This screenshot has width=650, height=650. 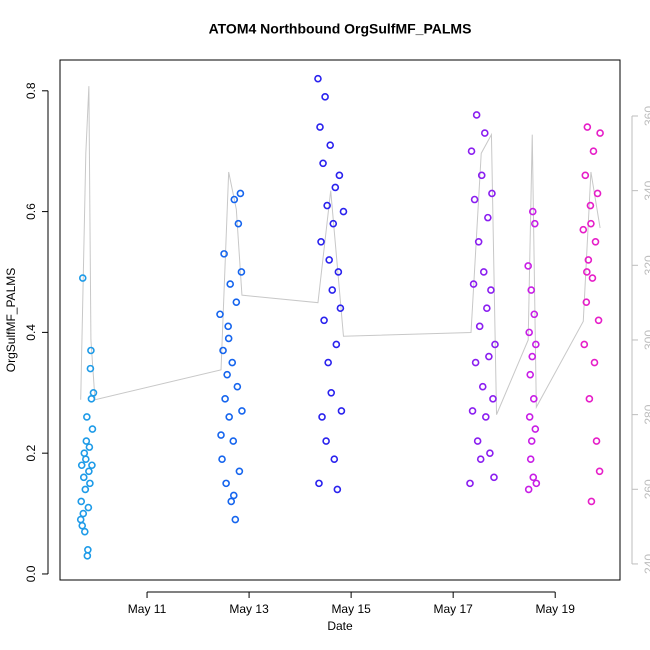 What do you see at coordinates (249, 609) in the screenshot?
I see `x-tick-label: May 13` at bounding box center [249, 609].